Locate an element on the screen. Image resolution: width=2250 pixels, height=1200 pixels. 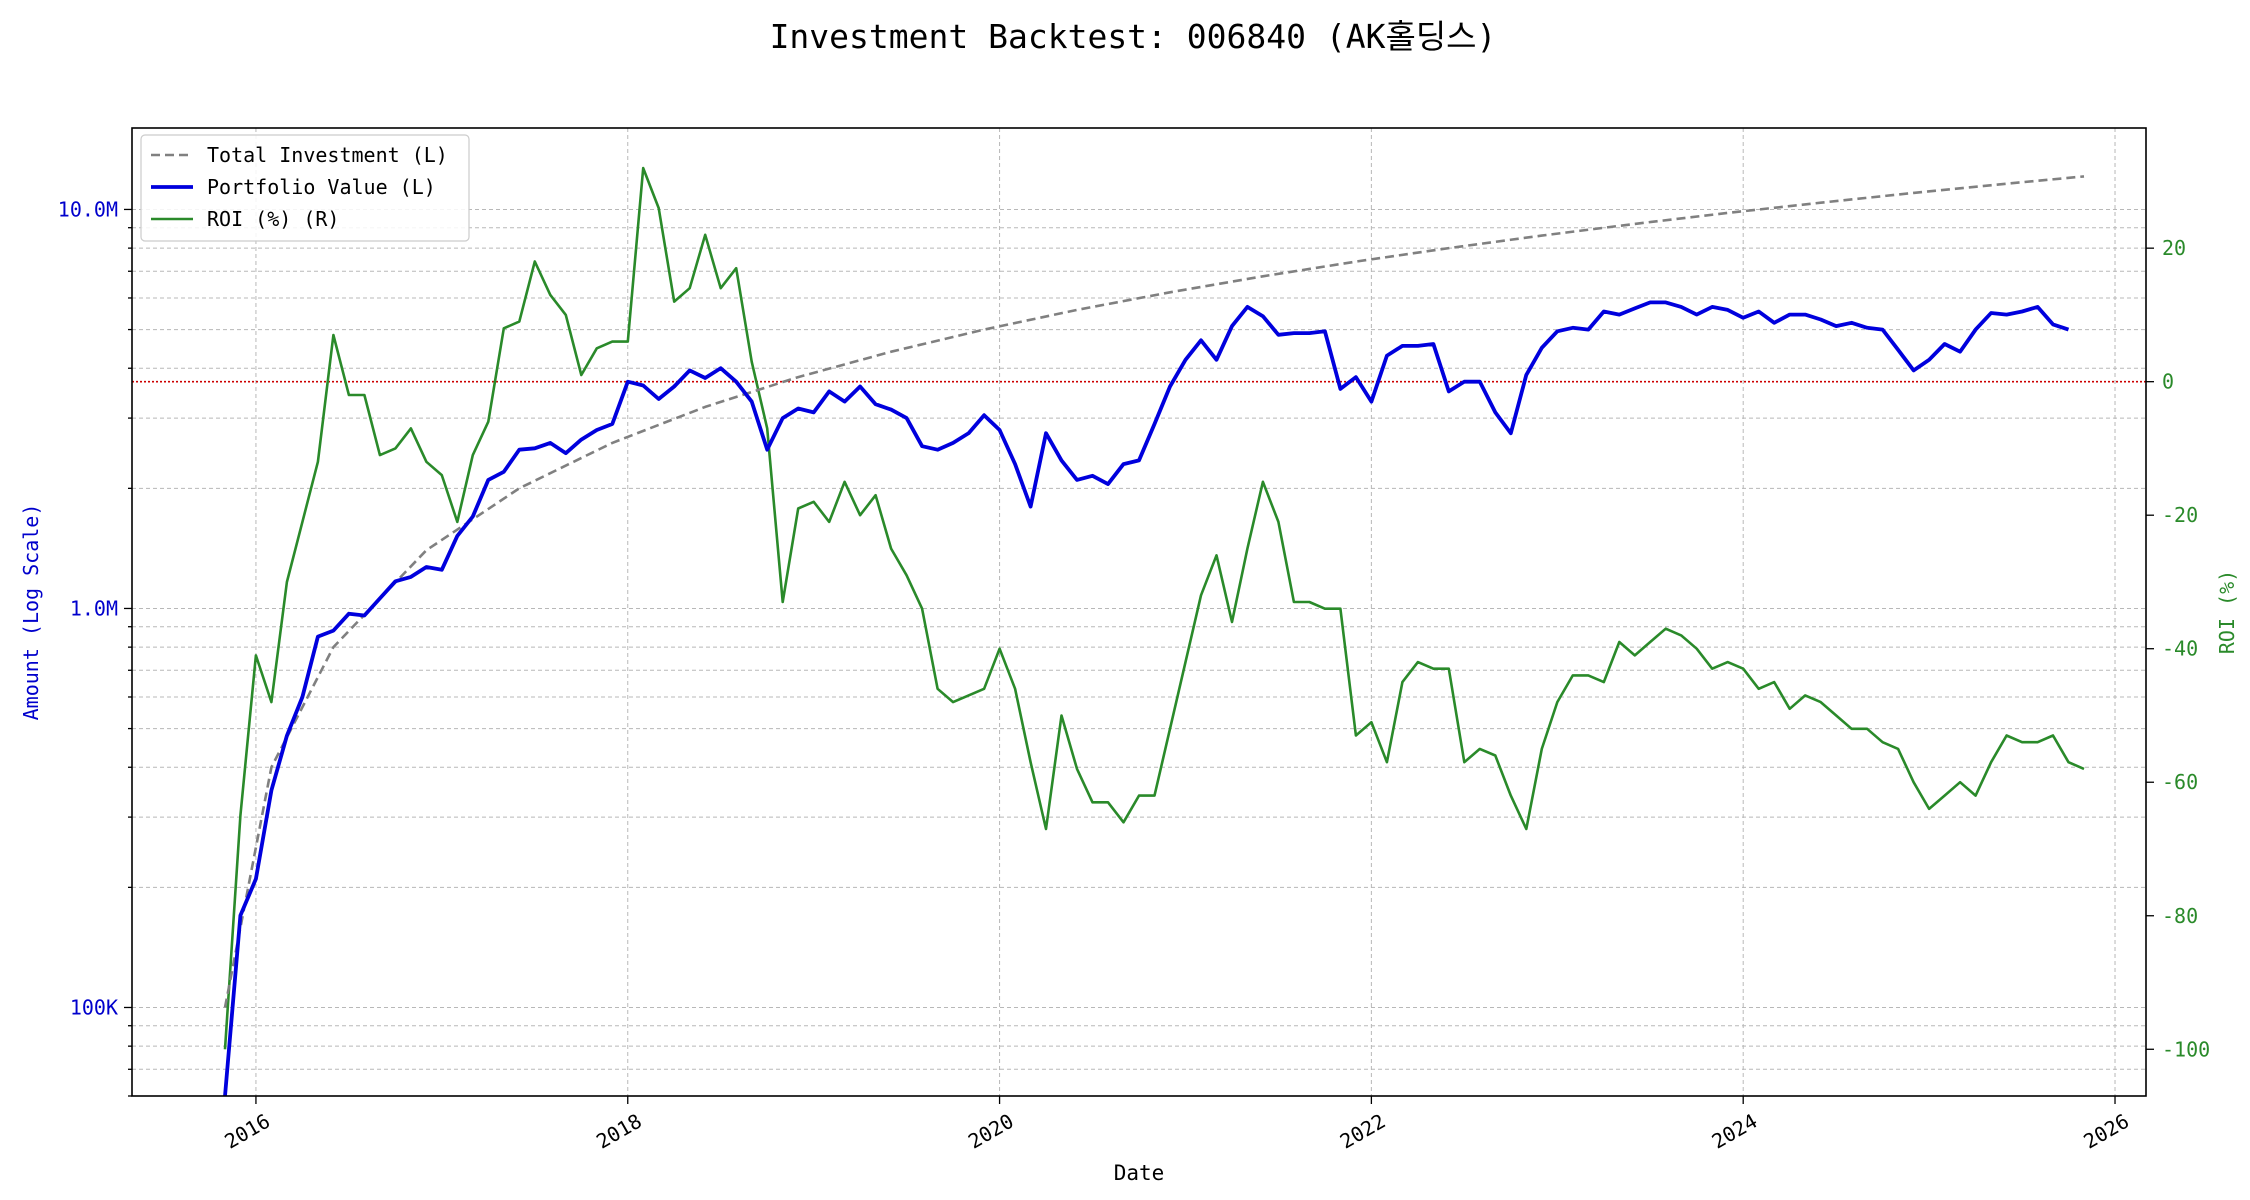
right-tick-label: -40 is located at coordinates (2180, 649).